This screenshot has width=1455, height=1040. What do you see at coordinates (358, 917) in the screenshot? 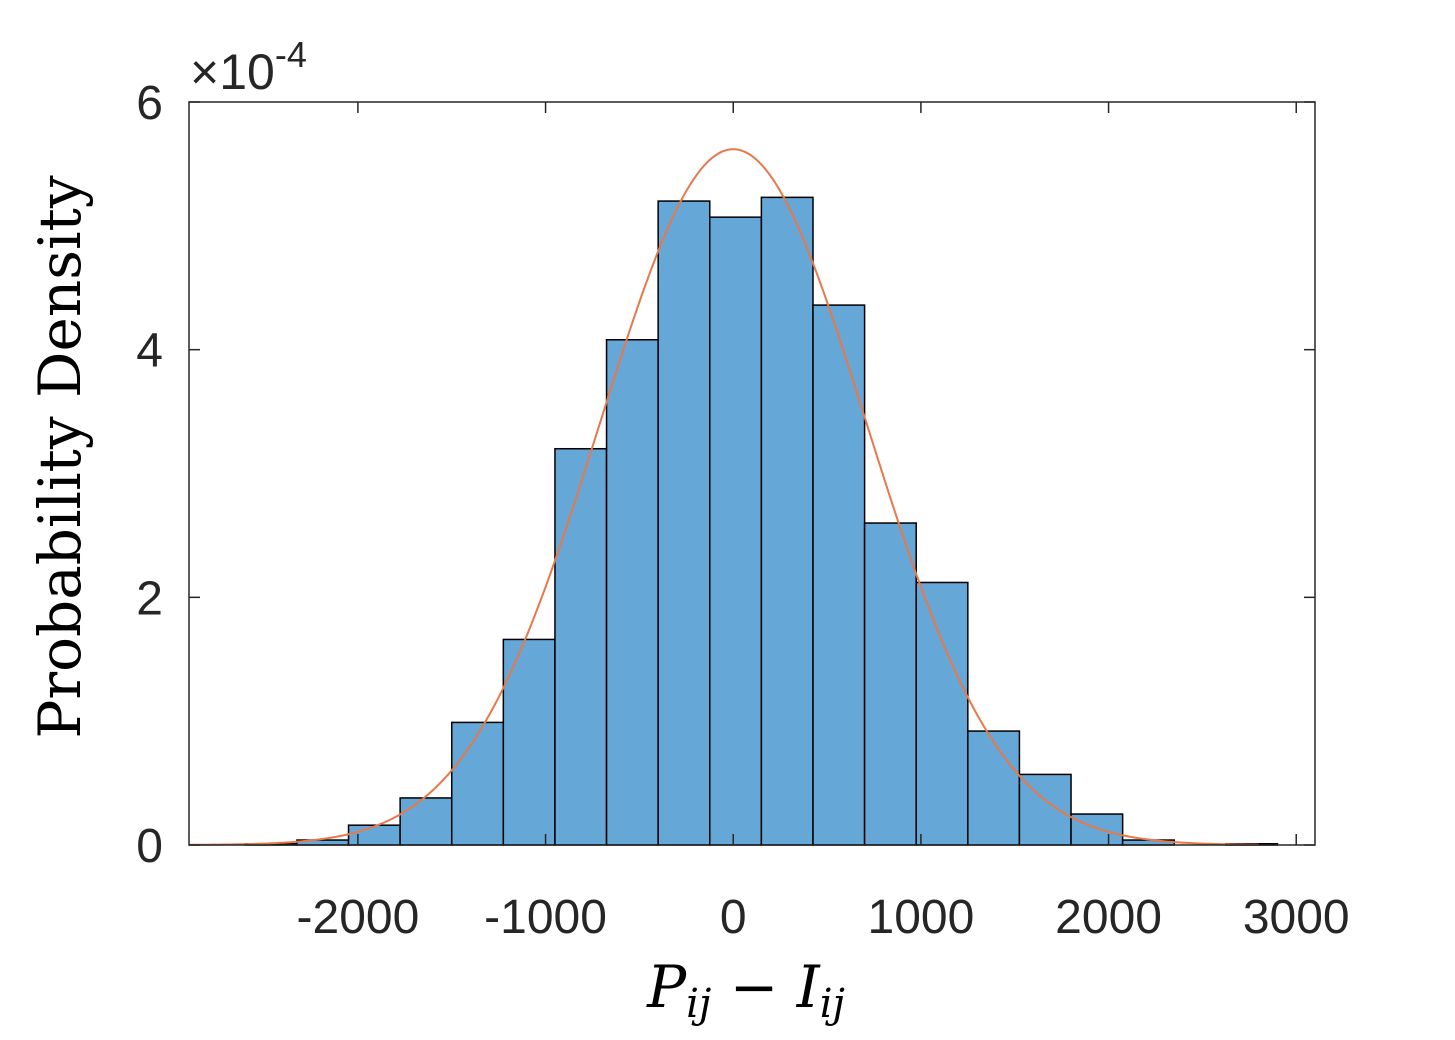
I see `x-tick-label: -2000` at bounding box center [358, 917].